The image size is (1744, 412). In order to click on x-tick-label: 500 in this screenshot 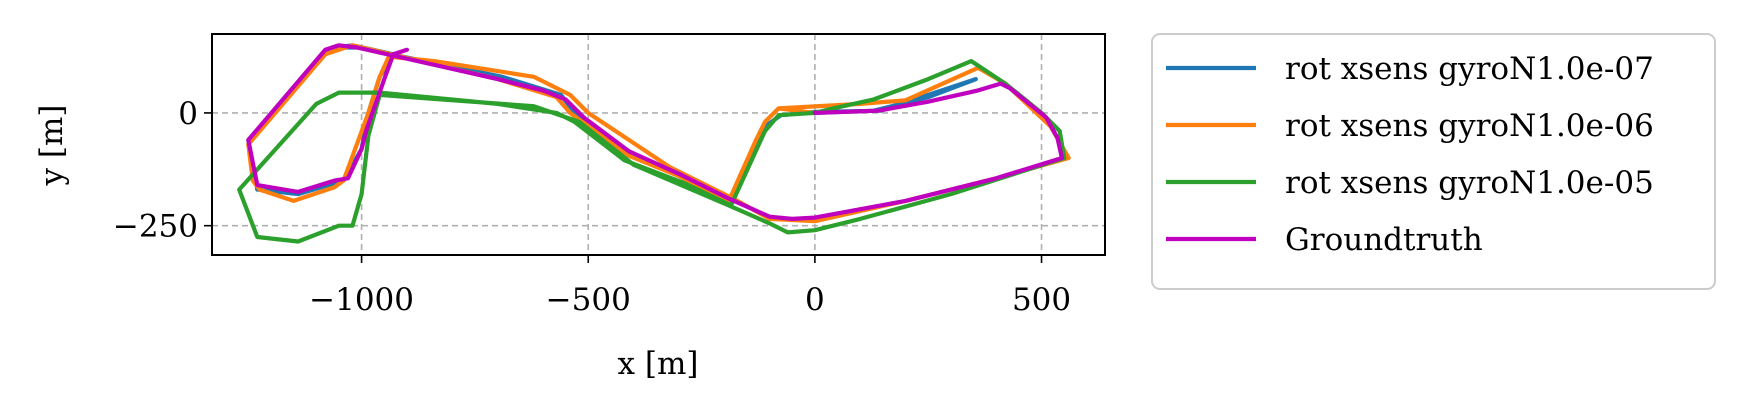, I will do `click(1041, 300)`.